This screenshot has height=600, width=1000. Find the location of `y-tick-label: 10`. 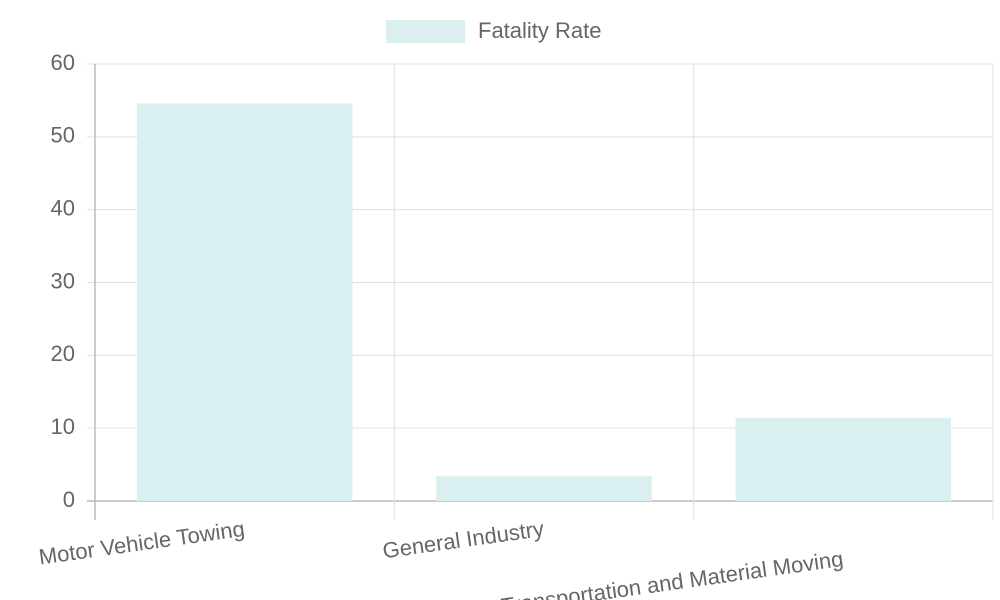

y-tick-label: 10 is located at coordinates (63, 426).